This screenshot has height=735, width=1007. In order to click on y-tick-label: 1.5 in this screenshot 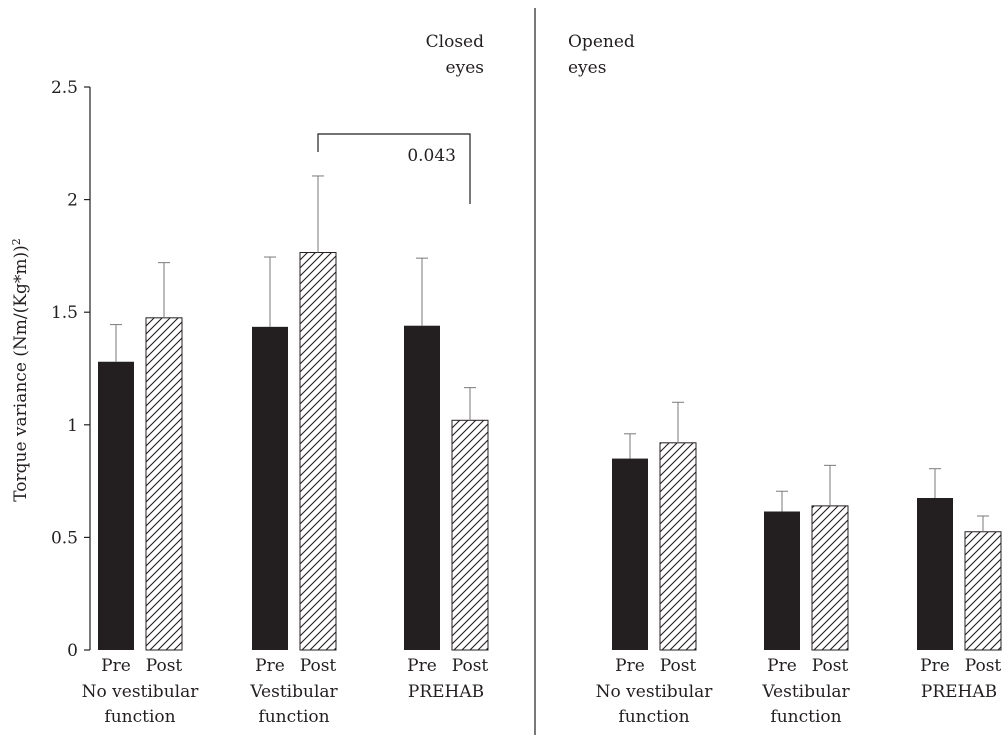, I will do `click(64, 313)`.